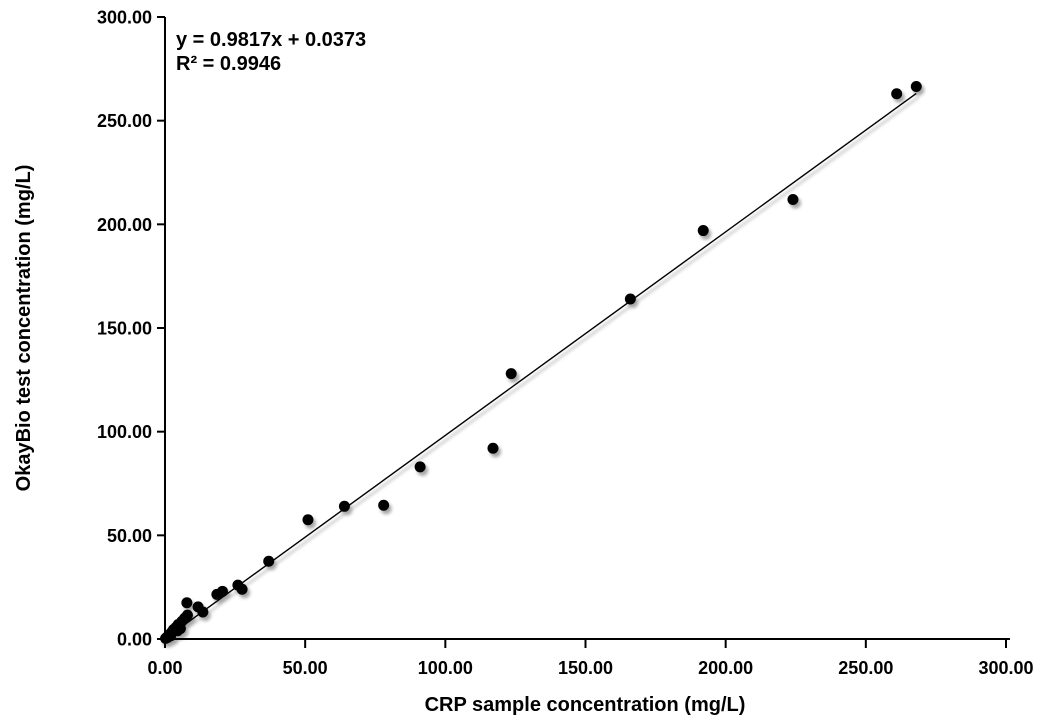 This screenshot has height=727, width=1061. I want to click on r-squared-label: R² = 0.9946, so click(228, 64).